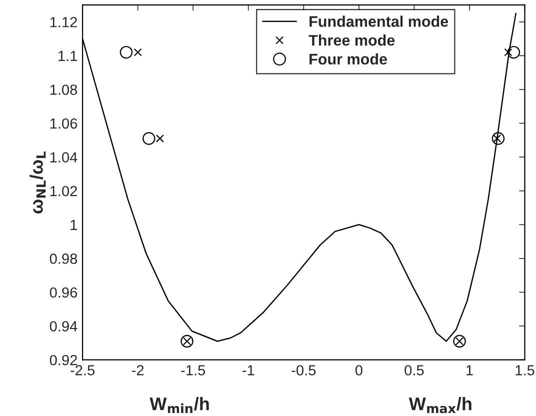 Image resolution: width=536 pixels, height=416 pixels. What do you see at coordinates (63, 191) in the screenshot?
I see `y-tick-label: 1.02` at bounding box center [63, 191].